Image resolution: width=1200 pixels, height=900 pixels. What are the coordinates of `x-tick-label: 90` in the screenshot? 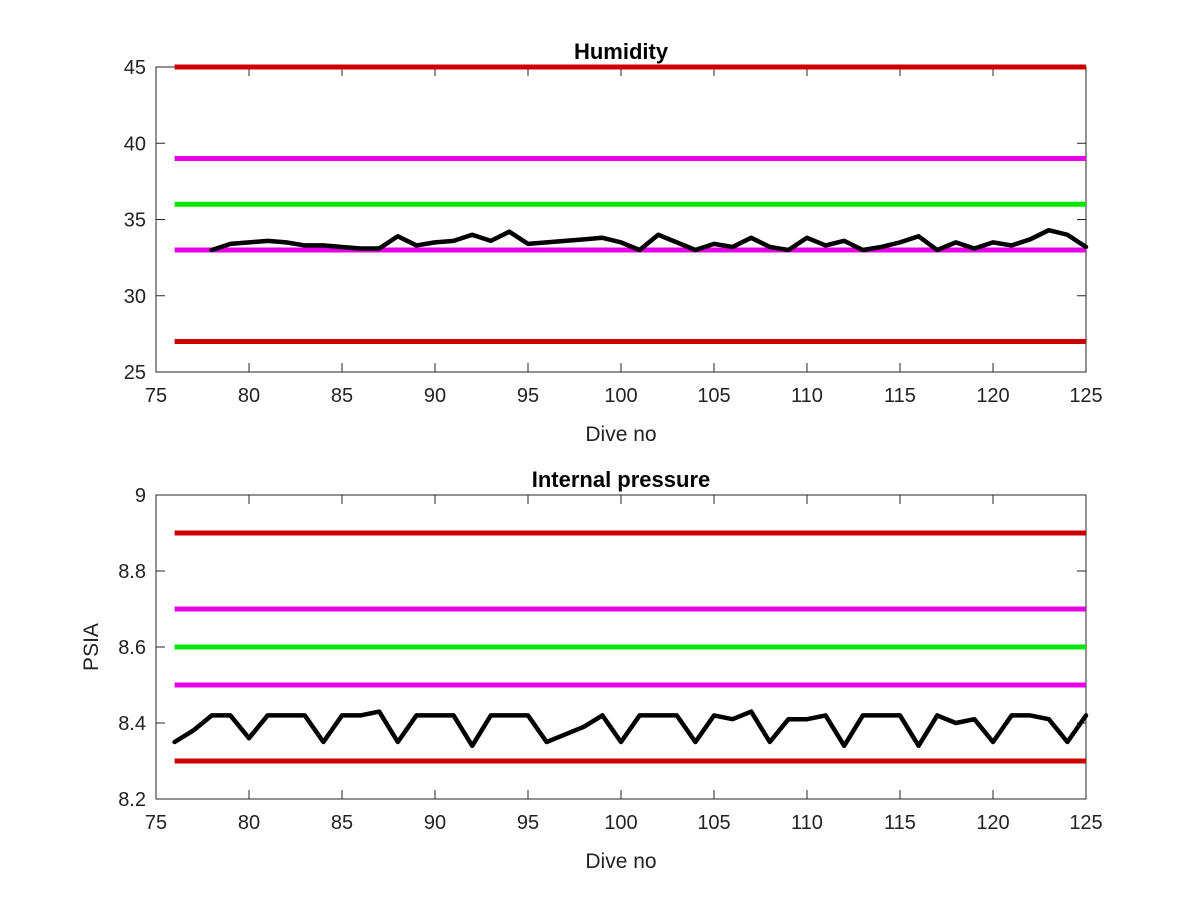 It's located at (435, 823).